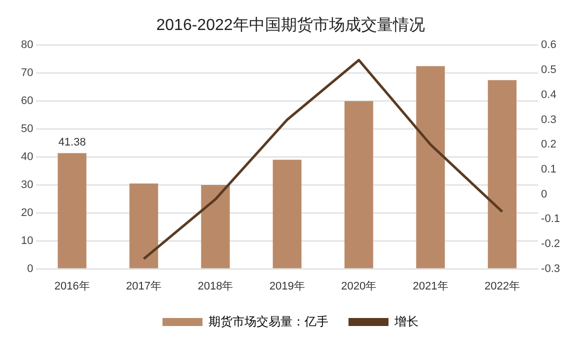 Image resolution: width=585 pixels, height=348 pixels. What do you see at coordinates (27, 45) in the screenshot?
I see `y-tick-label: 80` at bounding box center [27, 45].